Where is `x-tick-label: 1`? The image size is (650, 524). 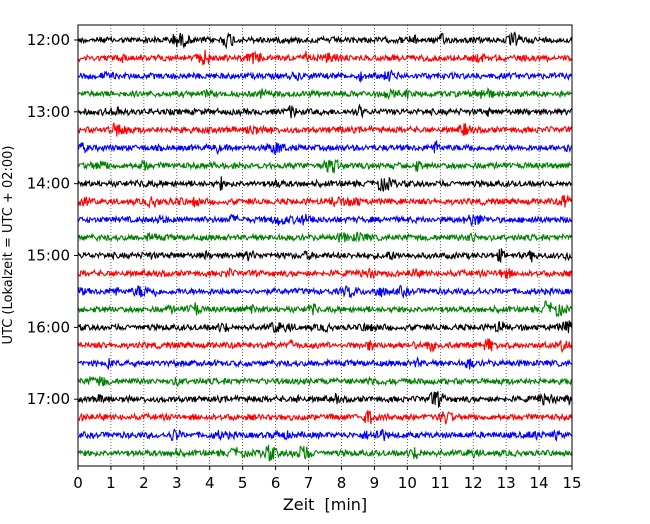
x-tick-label: 1 is located at coordinates (111, 483).